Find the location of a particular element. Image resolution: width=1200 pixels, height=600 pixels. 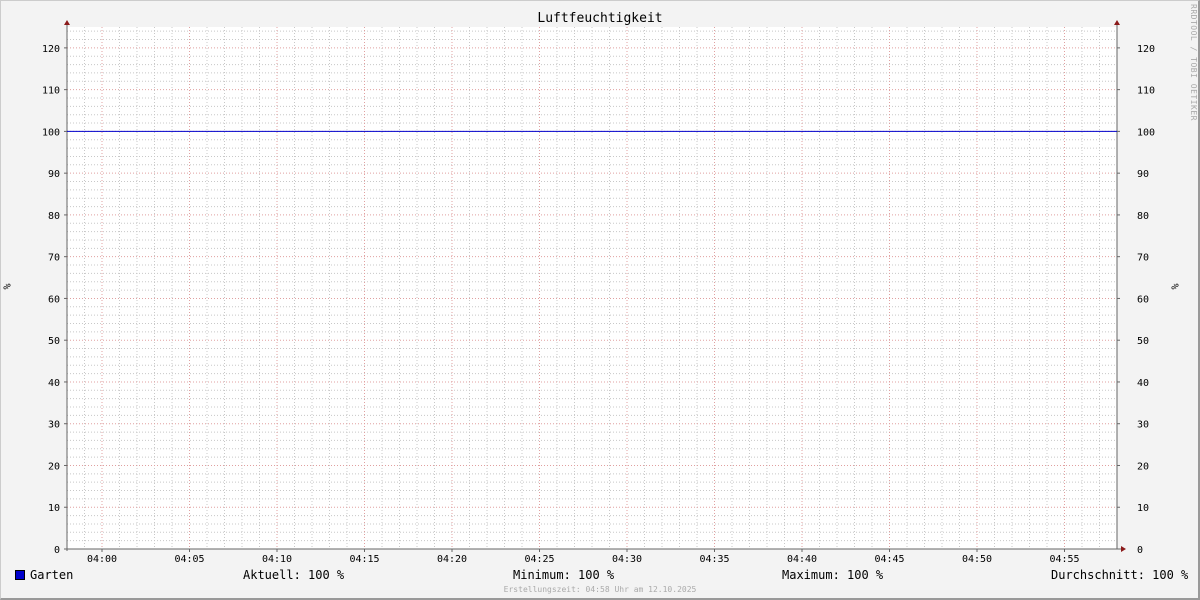

y-tick-label-left: 120 is located at coordinates (51, 49).